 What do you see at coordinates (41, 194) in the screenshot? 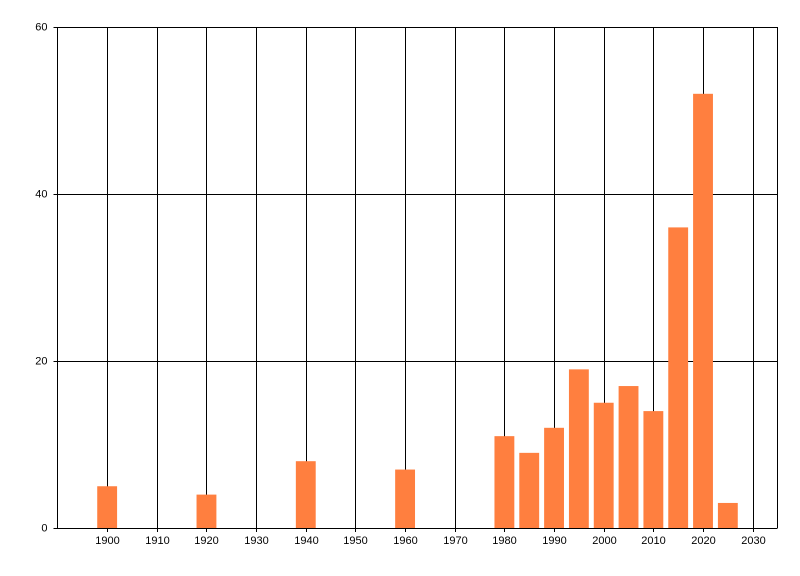
I see `y-tick-label: 40` at bounding box center [41, 194].